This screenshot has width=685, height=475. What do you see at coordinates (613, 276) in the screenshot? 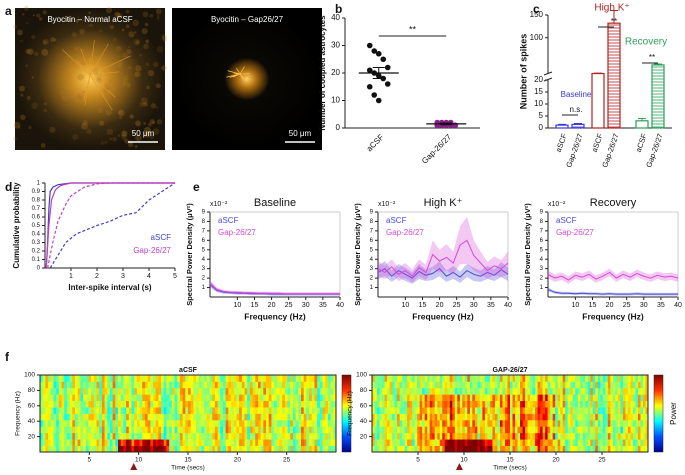
I see `error-band` at bounding box center [613, 276].